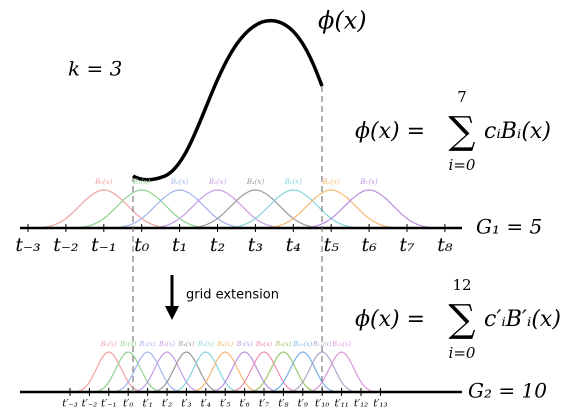 The height and width of the screenshot is (420, 576). Describe the element at coordinates (142, 245) in the screenshot. I see `knot-label: t₀` at that location.